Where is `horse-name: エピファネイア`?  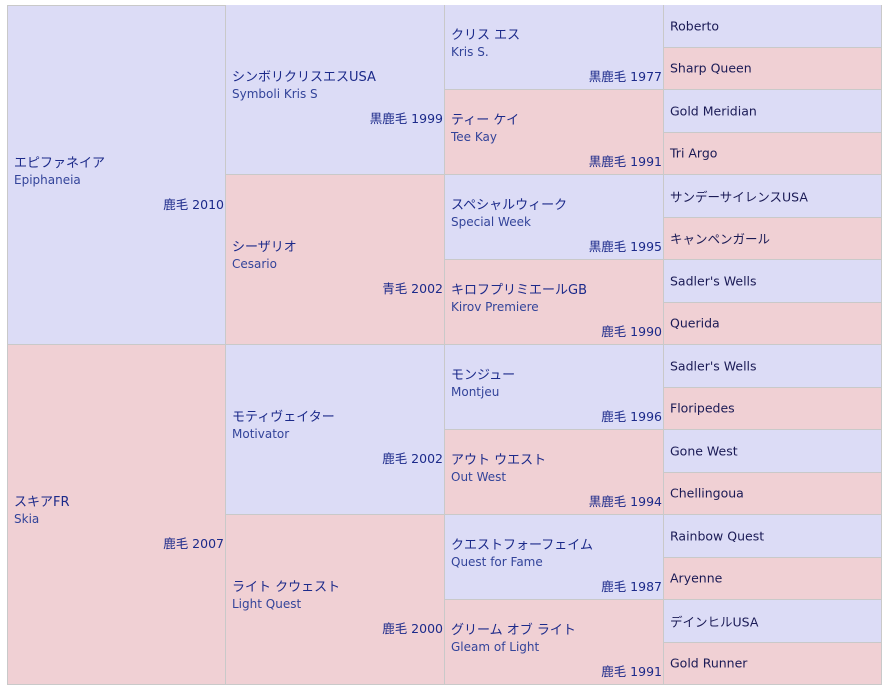
horse-name: エピファネイア is located at coordinates (60, 163).